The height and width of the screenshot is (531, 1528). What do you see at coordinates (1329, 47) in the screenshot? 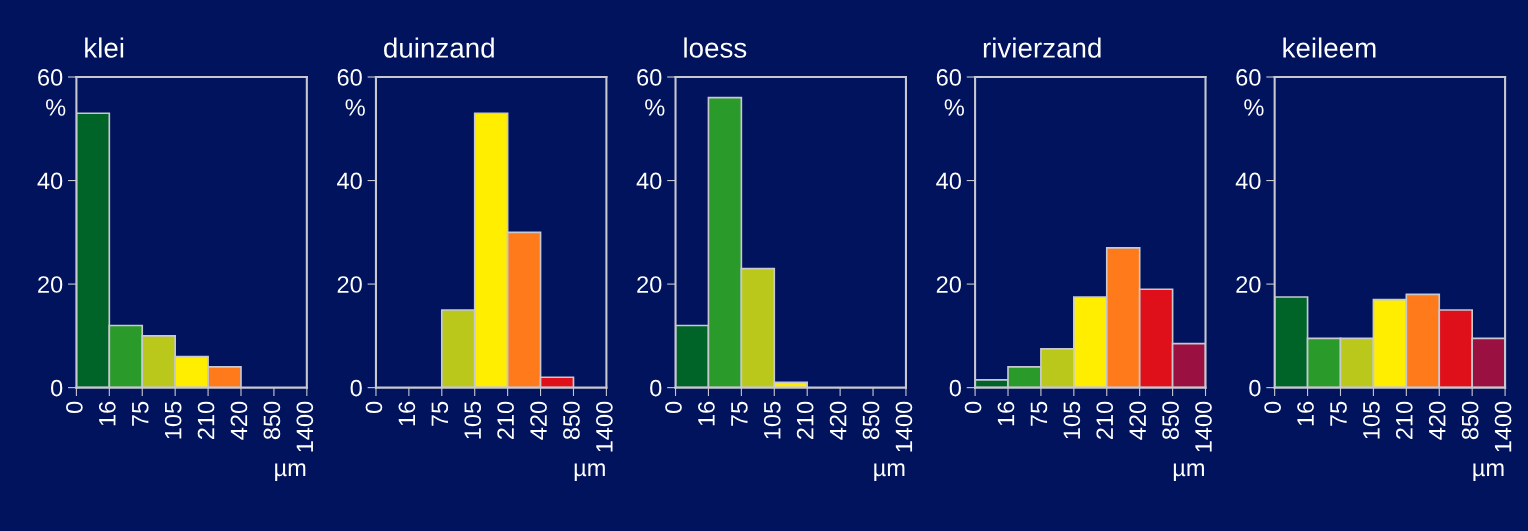
I see `chart-title: keileem` at bounding box center [1329, 47].